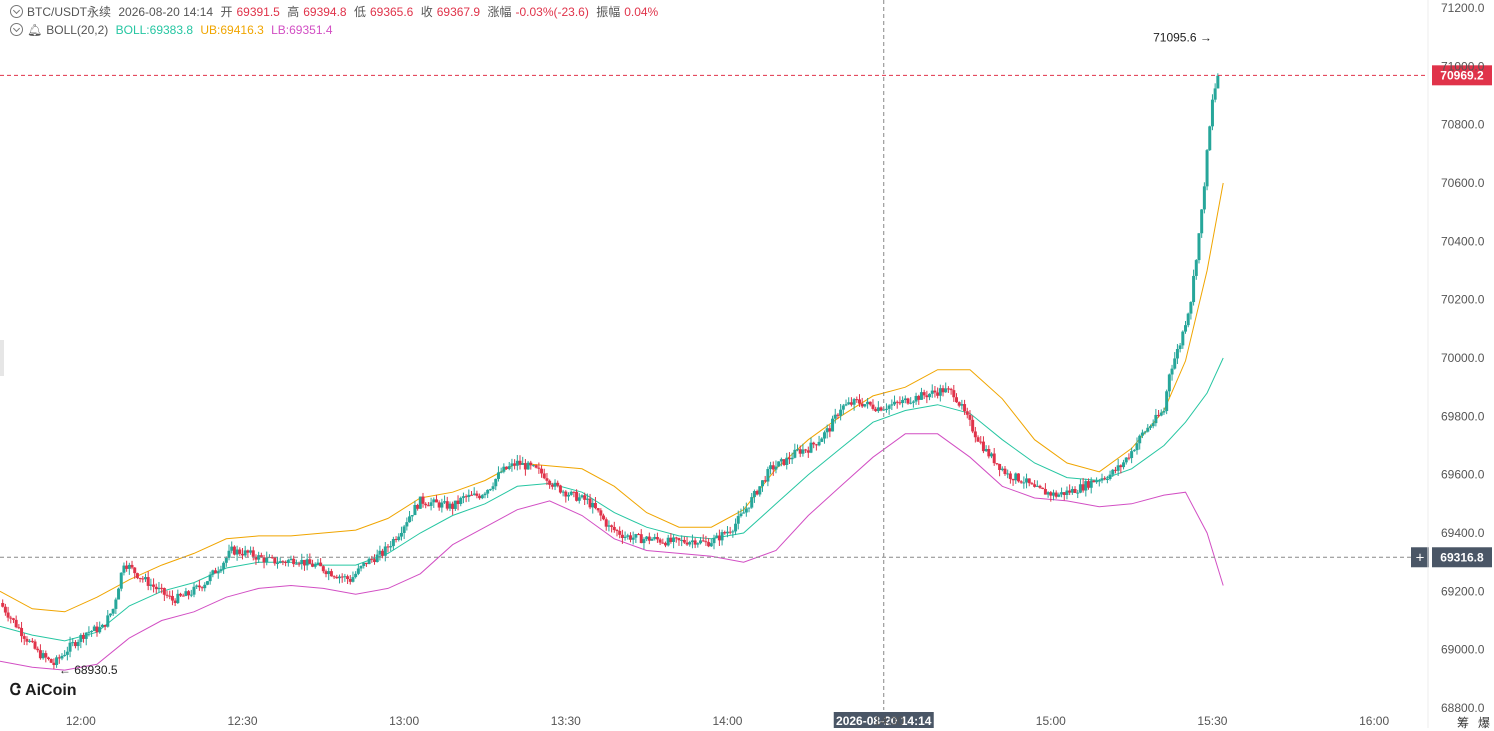 Image resolution: width=1494 pixels, height=731 pixels. What do you see at coordinates (1484, 723) in the screenshot?
I see `liquidation-button: 爆` at bounding box center [1484, 723].